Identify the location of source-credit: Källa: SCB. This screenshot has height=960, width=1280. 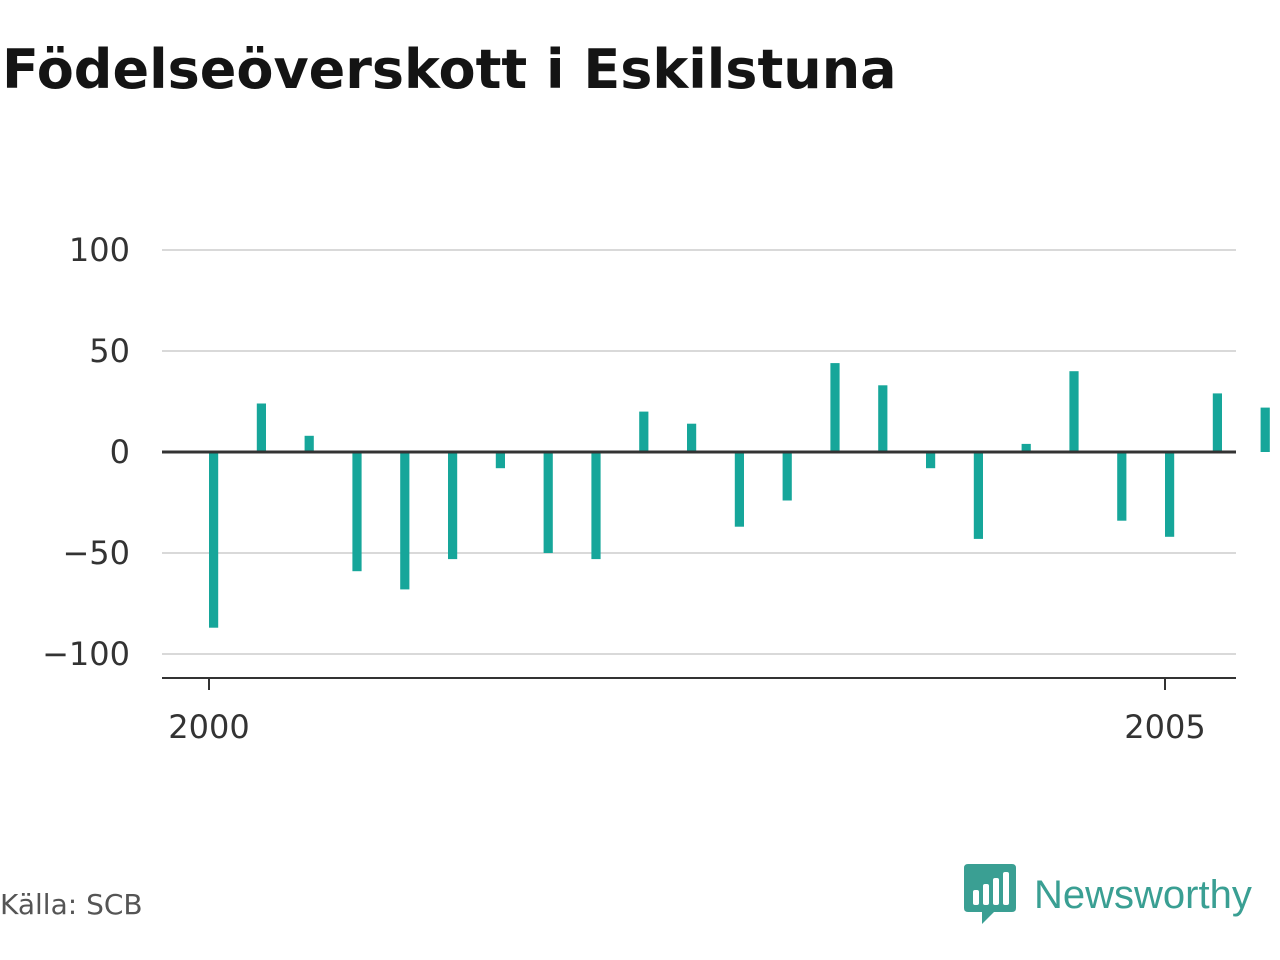
(71, 904).